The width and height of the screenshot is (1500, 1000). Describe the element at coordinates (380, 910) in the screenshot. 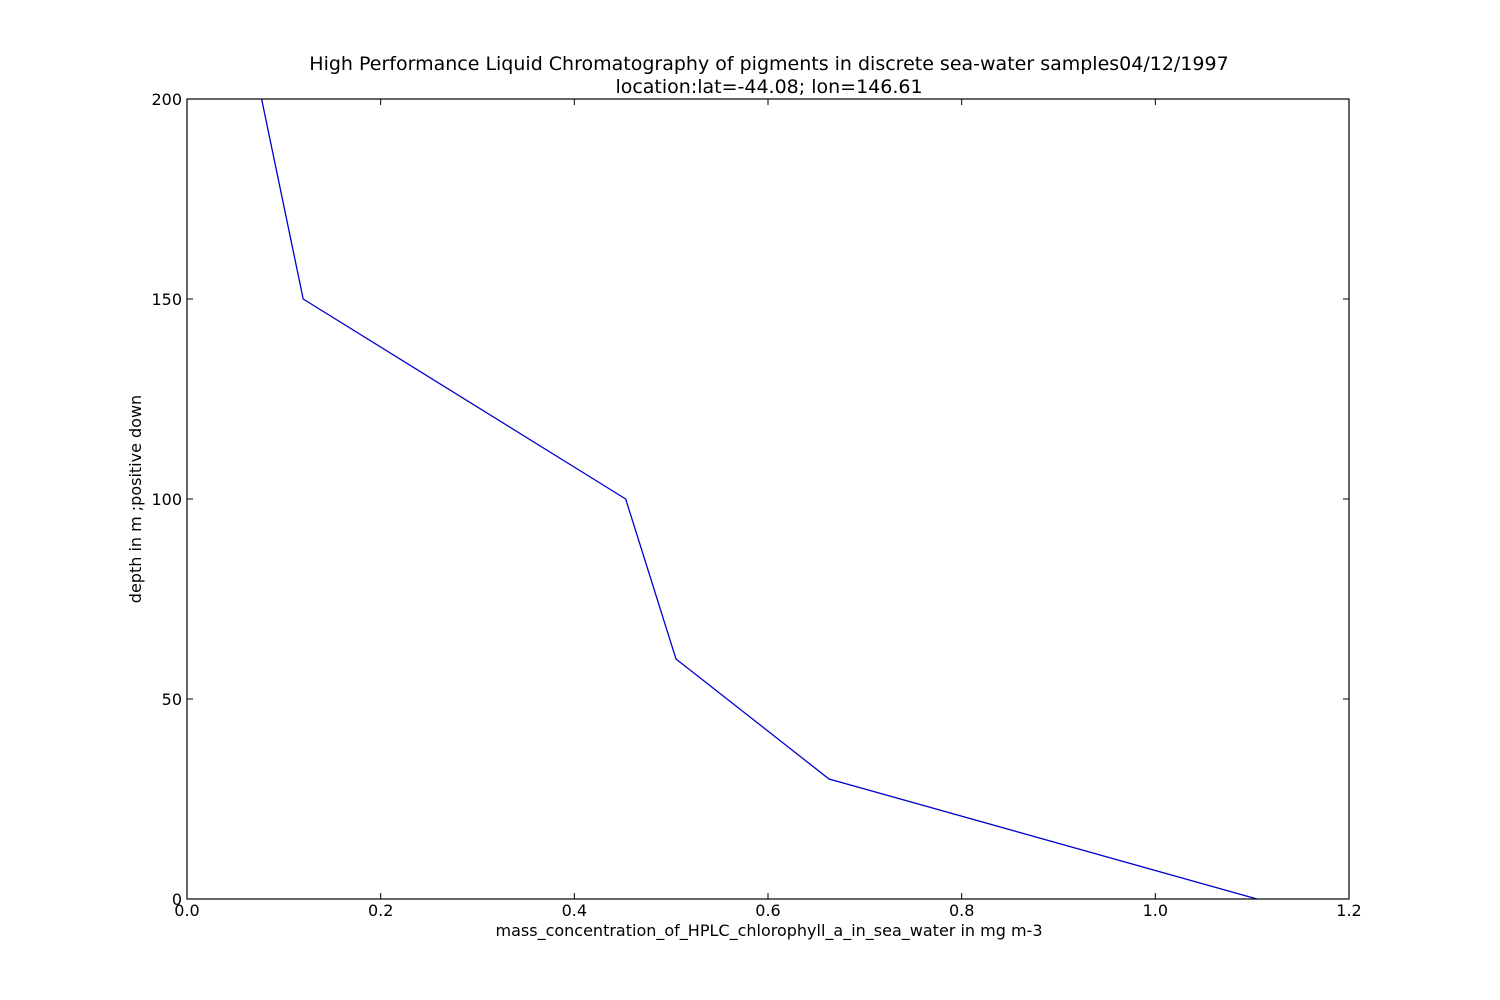

I see `x-tick-label: 0.2` at that location.